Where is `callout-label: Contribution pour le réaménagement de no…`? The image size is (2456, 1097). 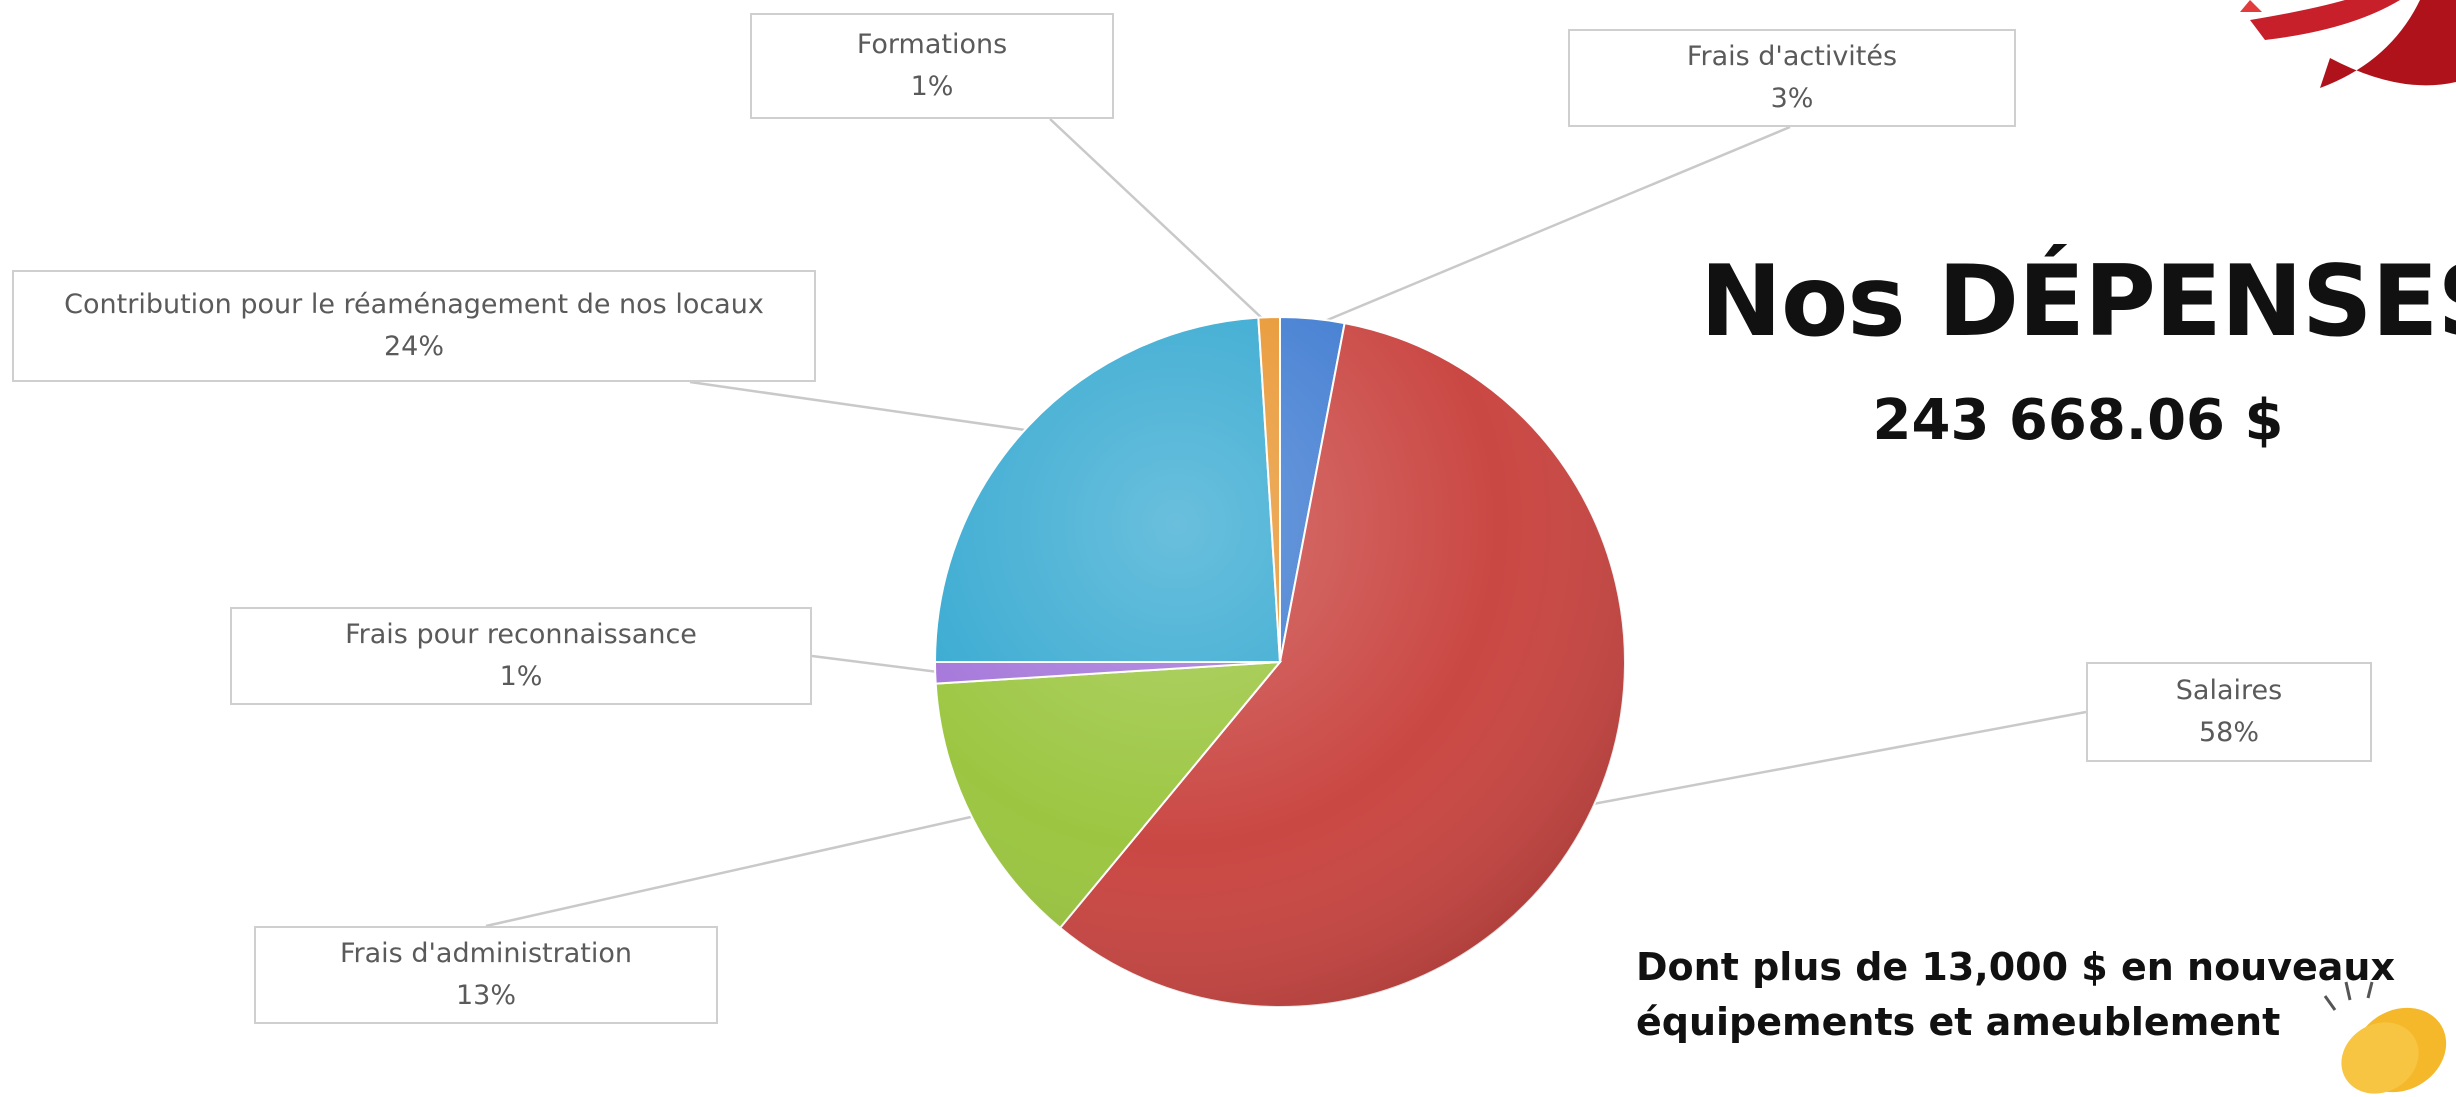
callout-label: Contribution pour le réaménagement de no… is located at coordinates (414, 305).